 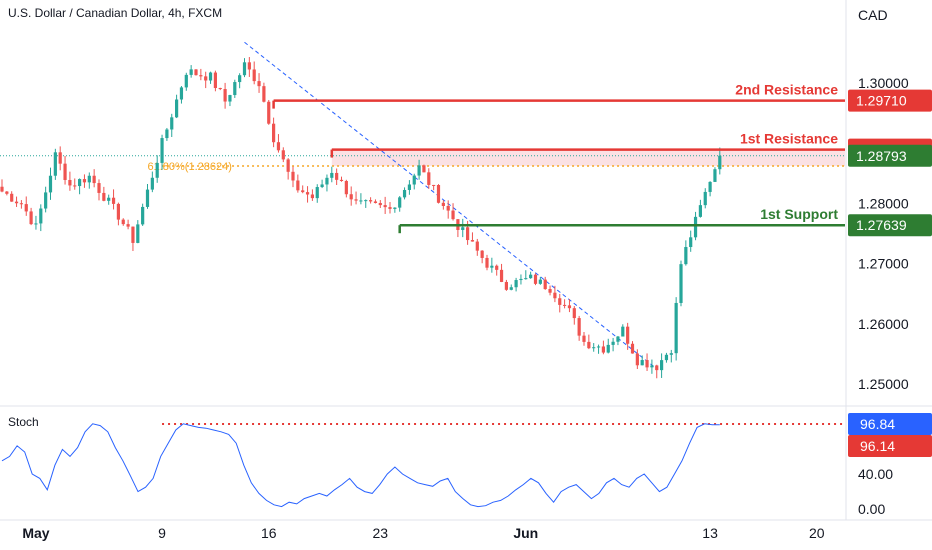 I want to click on stoch-badge-value: 96.14, so click(x=877, y=446).